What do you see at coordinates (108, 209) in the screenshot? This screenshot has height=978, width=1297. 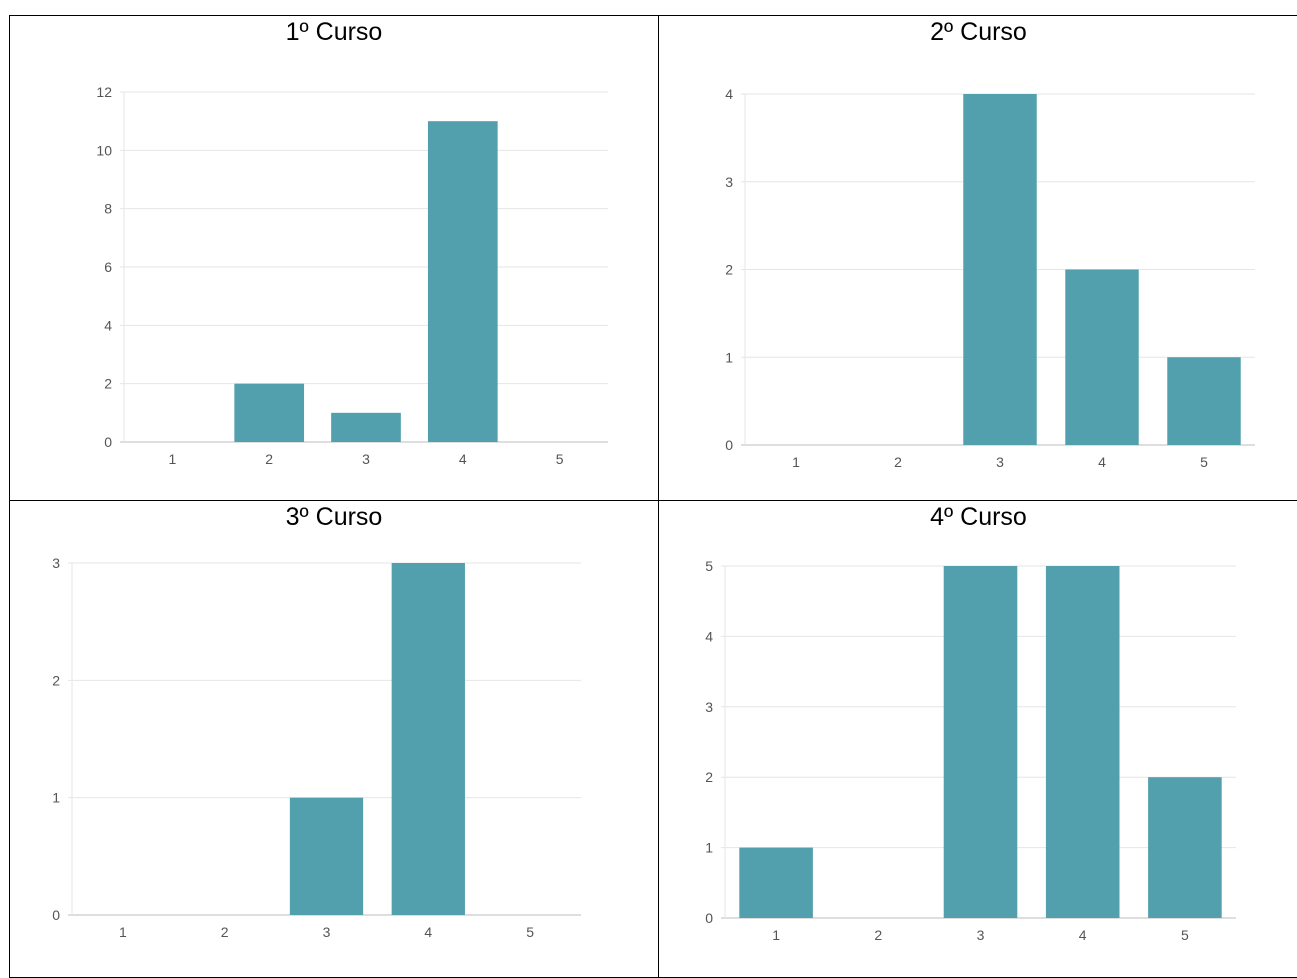 I see `y-tick-label: 8` at bounding box center [108, 209].